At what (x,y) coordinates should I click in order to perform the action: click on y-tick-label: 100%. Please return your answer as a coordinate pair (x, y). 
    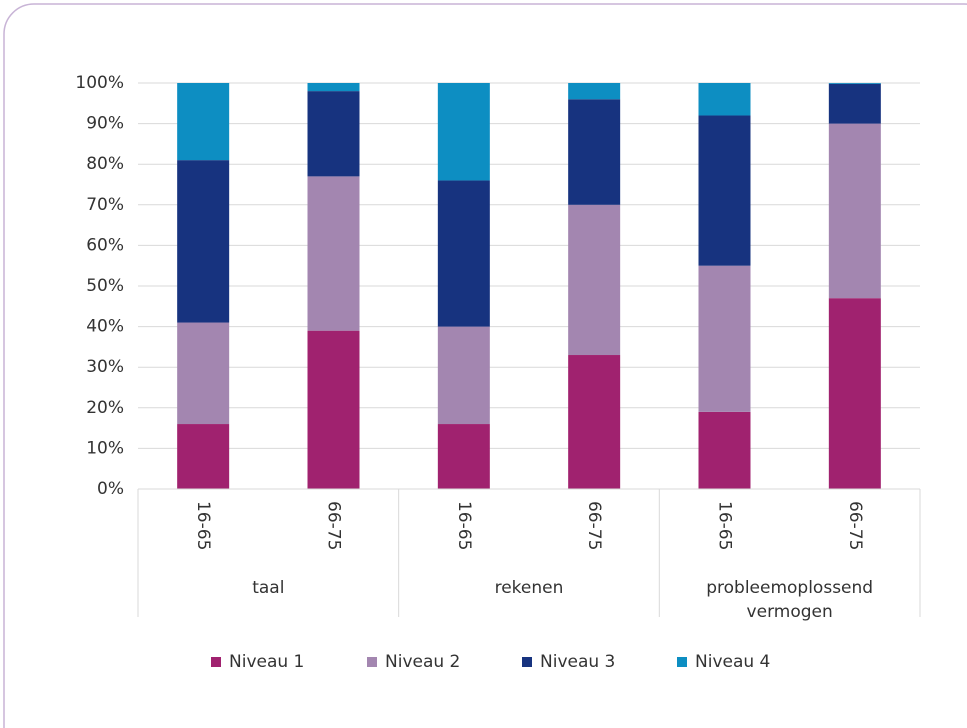
    Looking at the image, I should click on (99, 83).